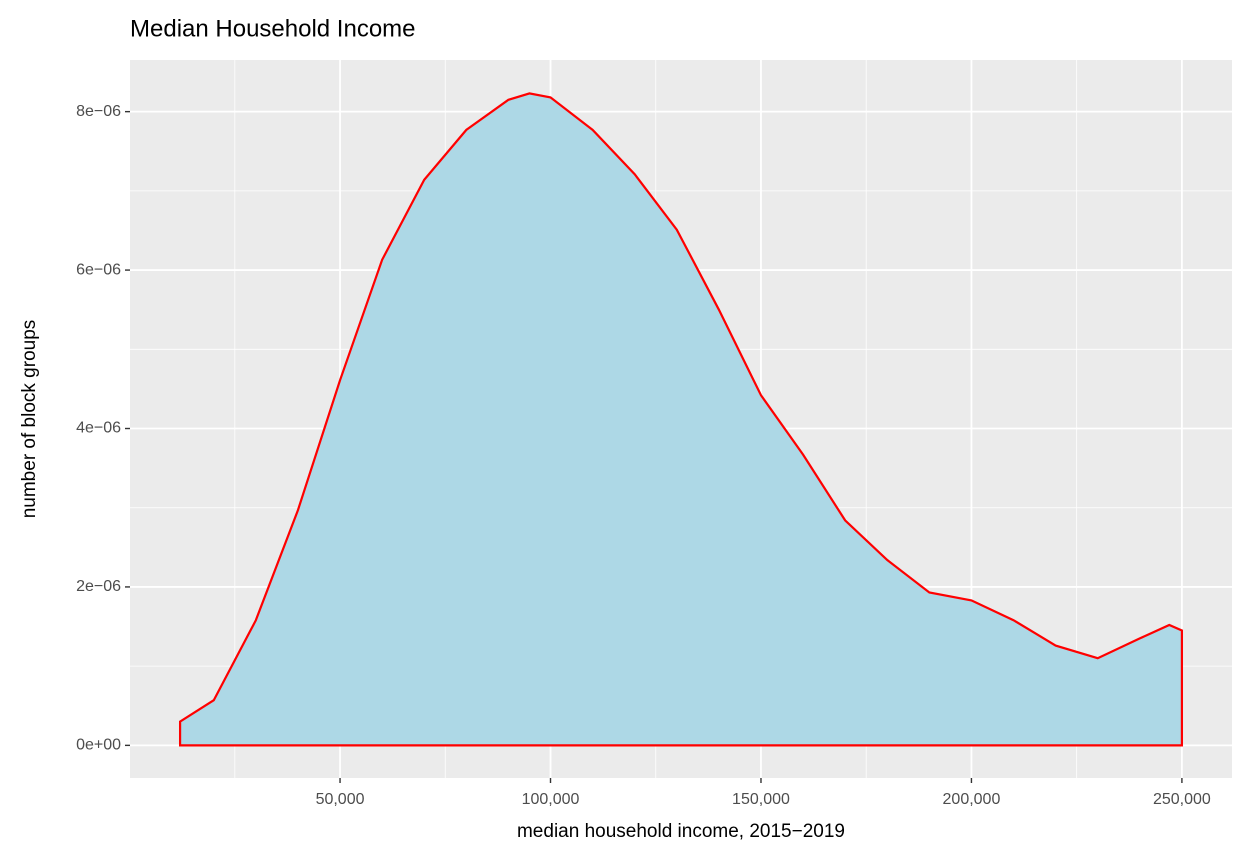  Describe the element at coordinates (98, 269) in the screenshot. I see `y-tick-label: 6e−06` at that location.